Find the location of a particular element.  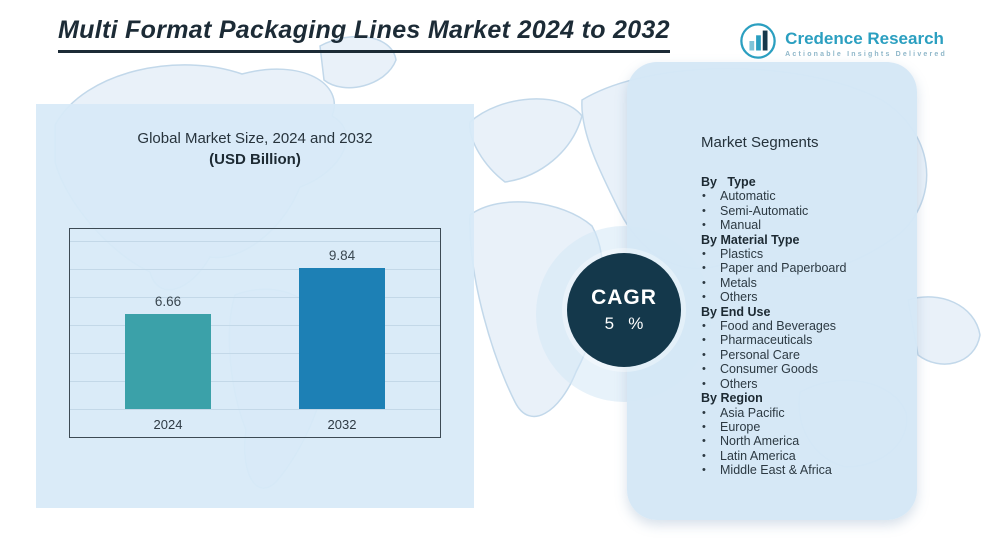

bar-value-label: 6.66 is located at coordinates (168, 301).